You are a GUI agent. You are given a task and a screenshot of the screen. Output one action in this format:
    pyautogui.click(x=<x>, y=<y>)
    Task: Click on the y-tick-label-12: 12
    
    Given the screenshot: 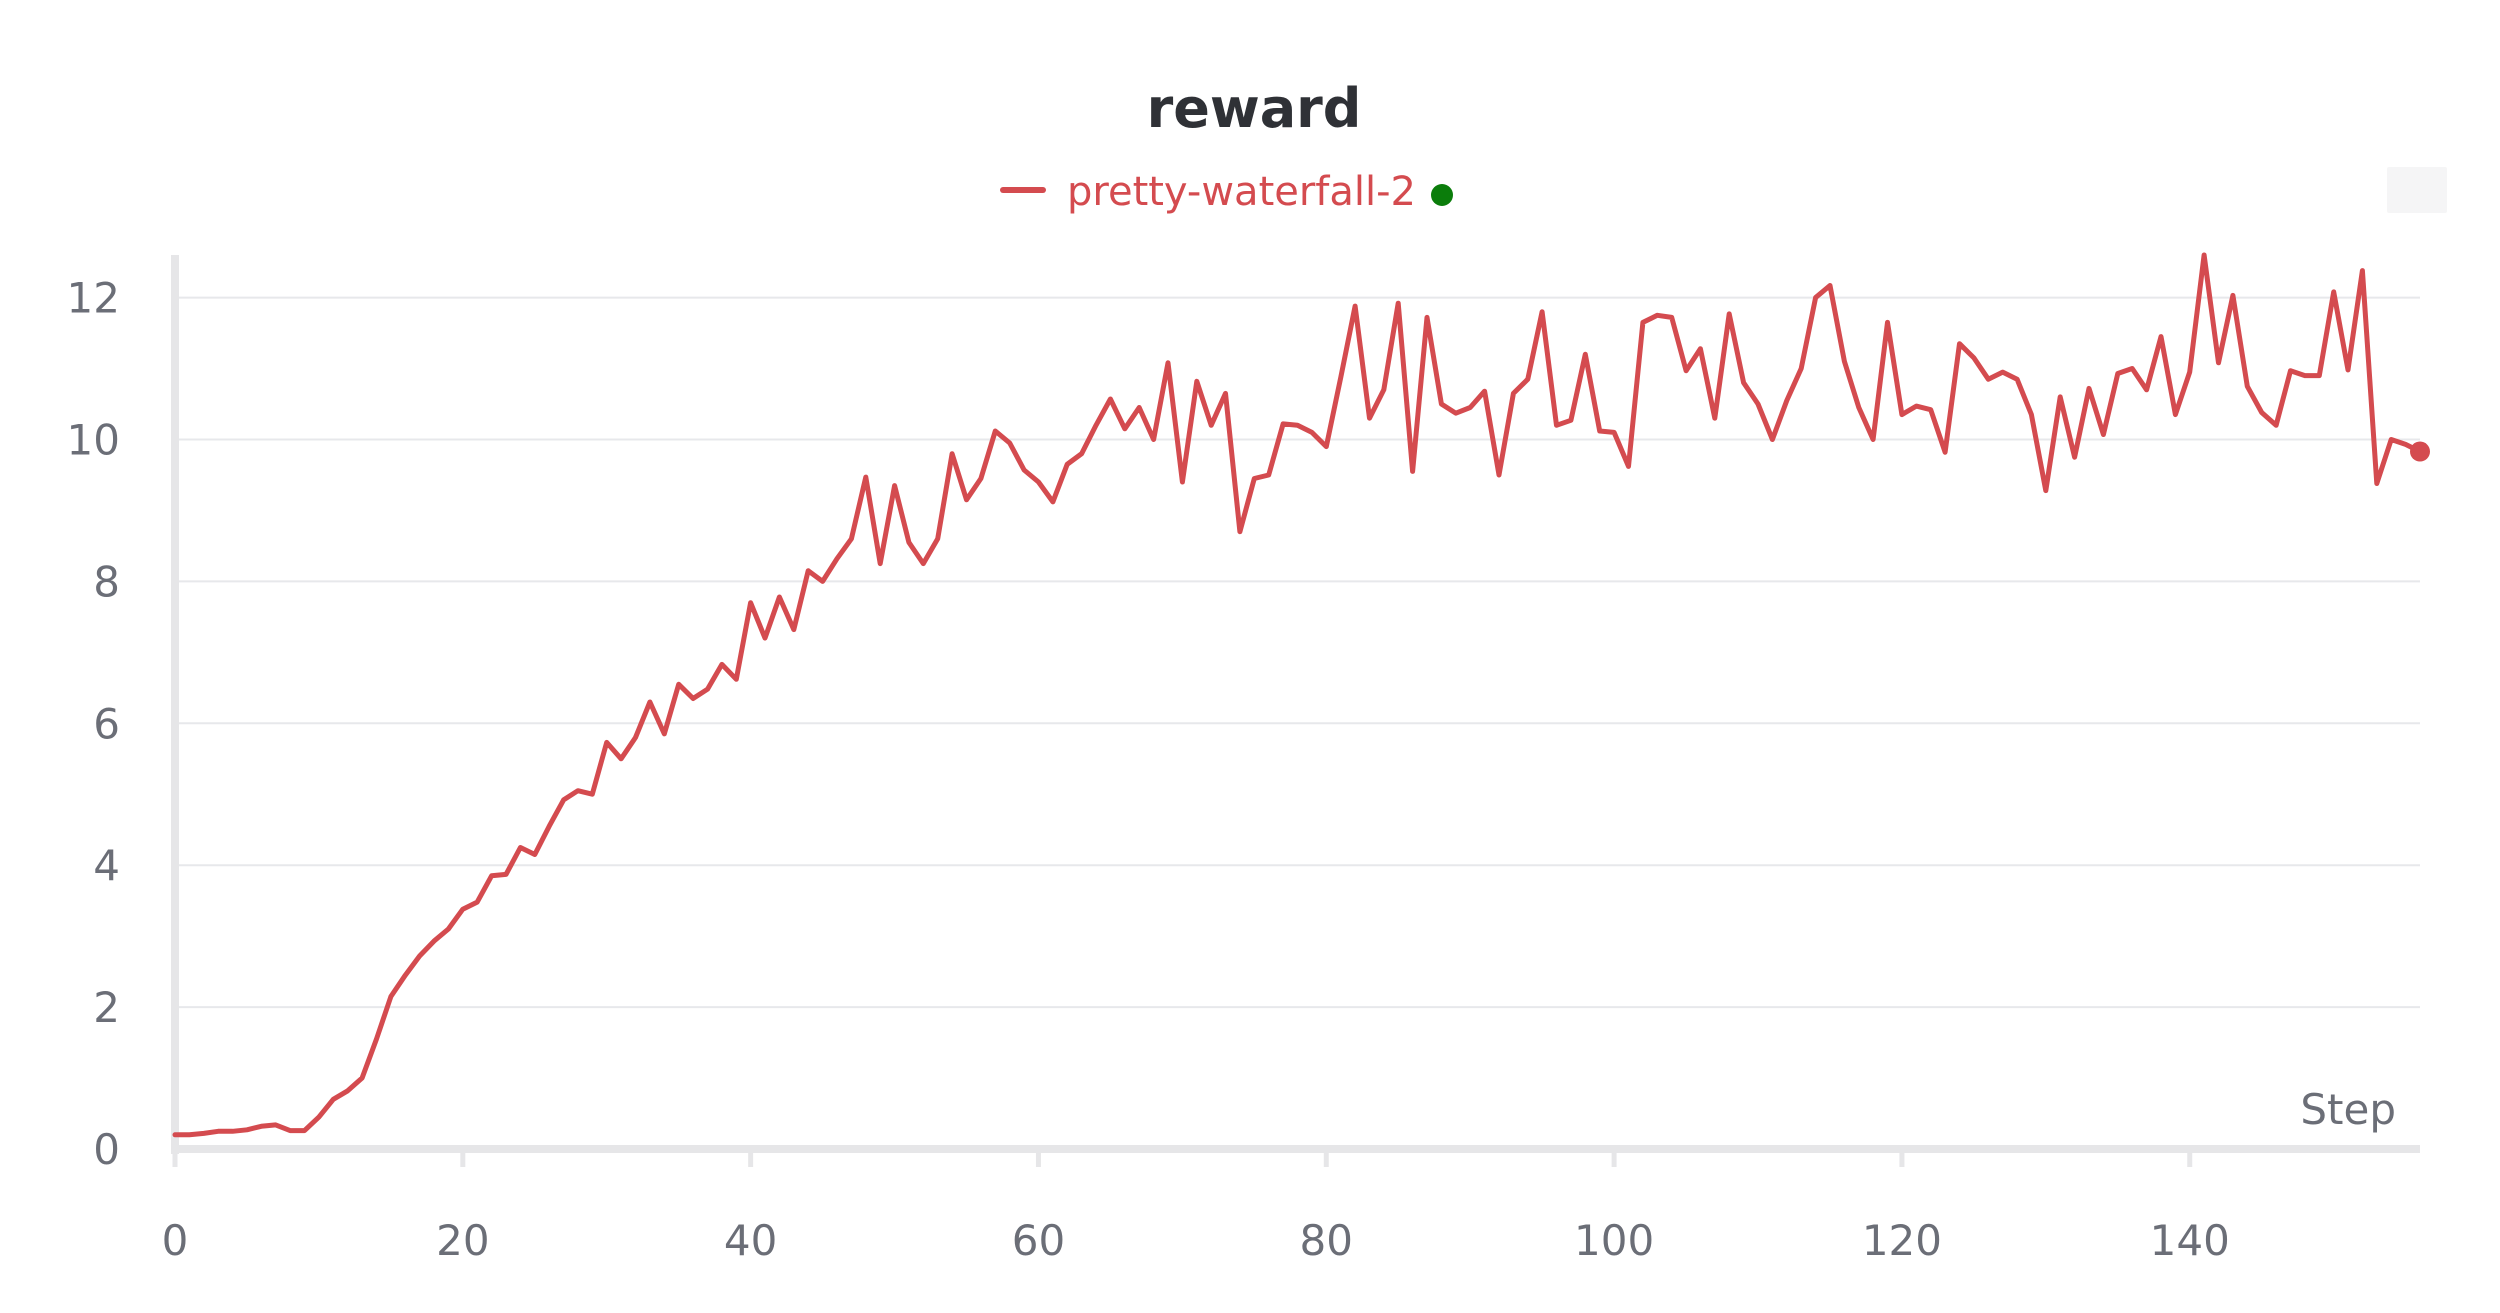 What is the action you would take?
    pyautogui.click(x=93, y=298)
    